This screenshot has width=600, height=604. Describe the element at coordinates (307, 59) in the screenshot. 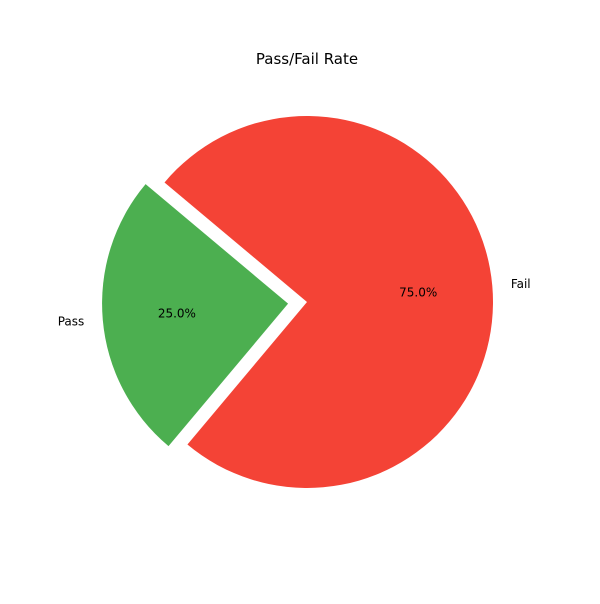

I see `chart-title: Pass/Fail Rate` at that location.